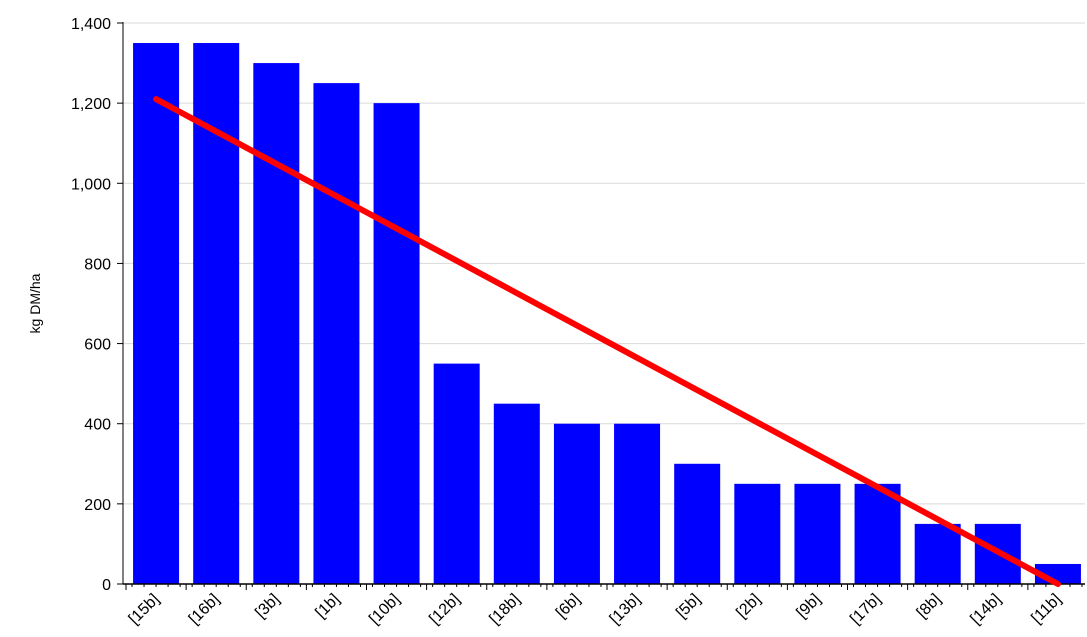  I want to click on bar-2b, so click(757, 533).